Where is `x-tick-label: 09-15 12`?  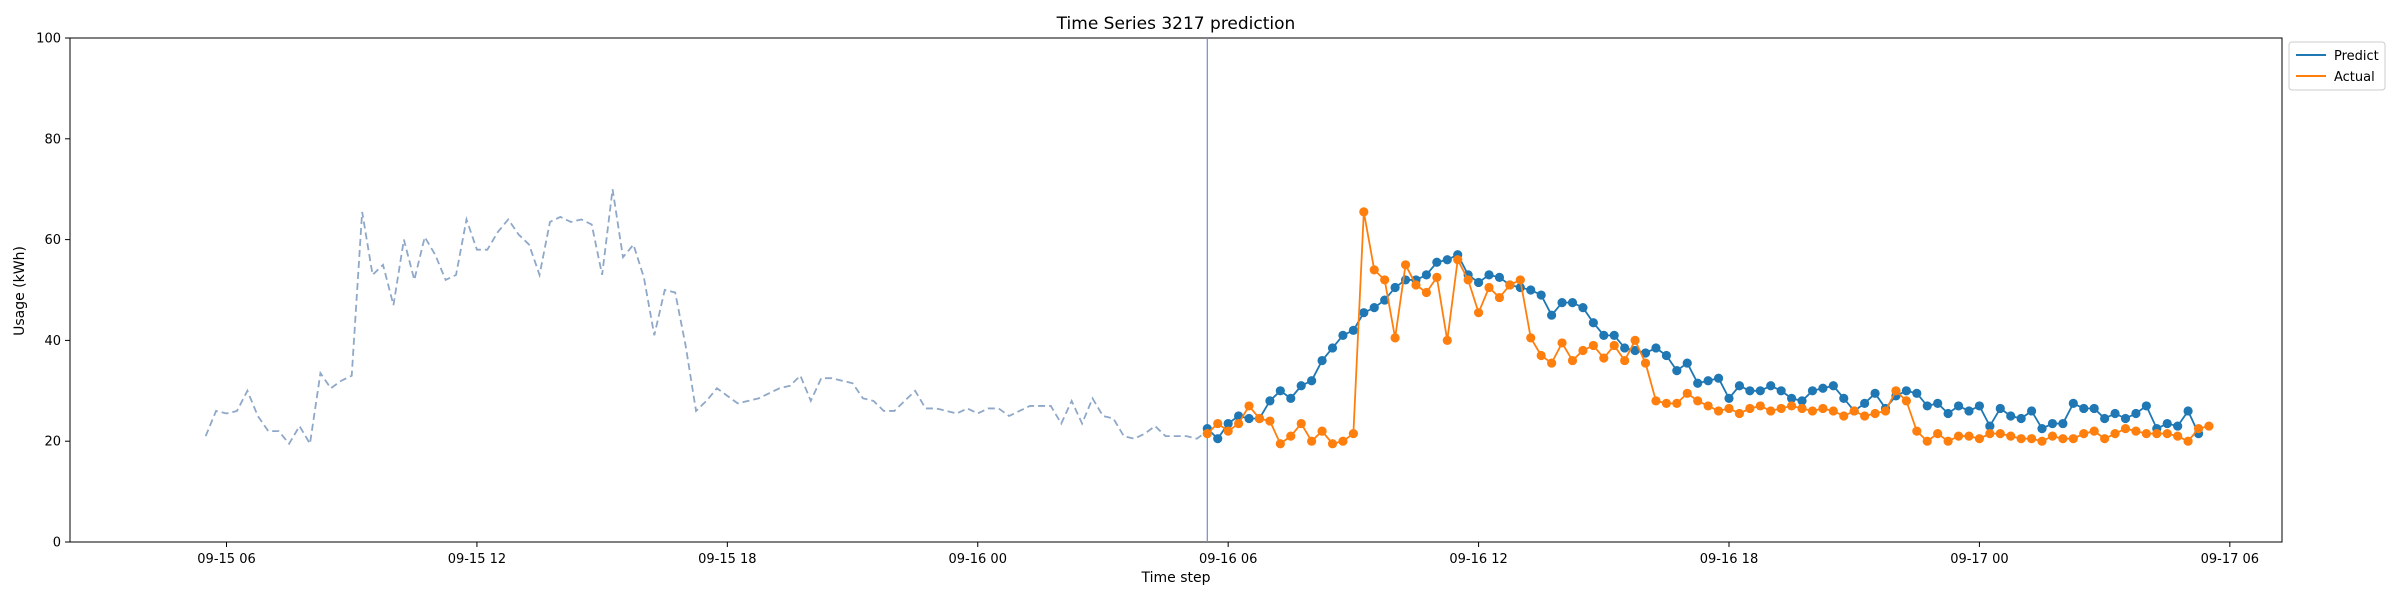
x-tick-label: 09-15 12 is located at coordinates (477, 559).